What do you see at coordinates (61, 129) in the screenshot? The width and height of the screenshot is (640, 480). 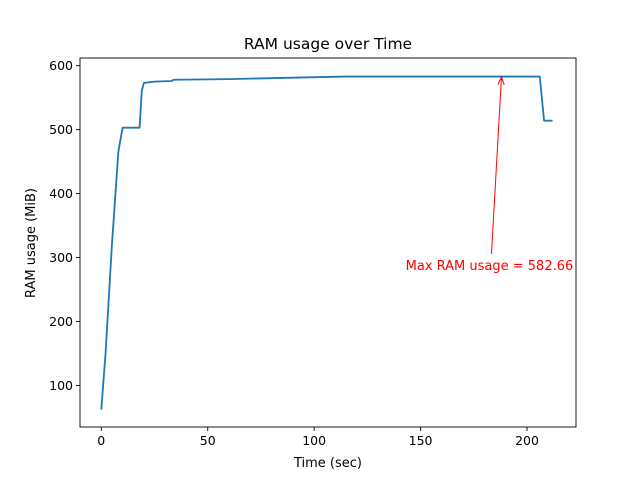 I see `y-tick-label: 500` at bounding box center [61, 129].